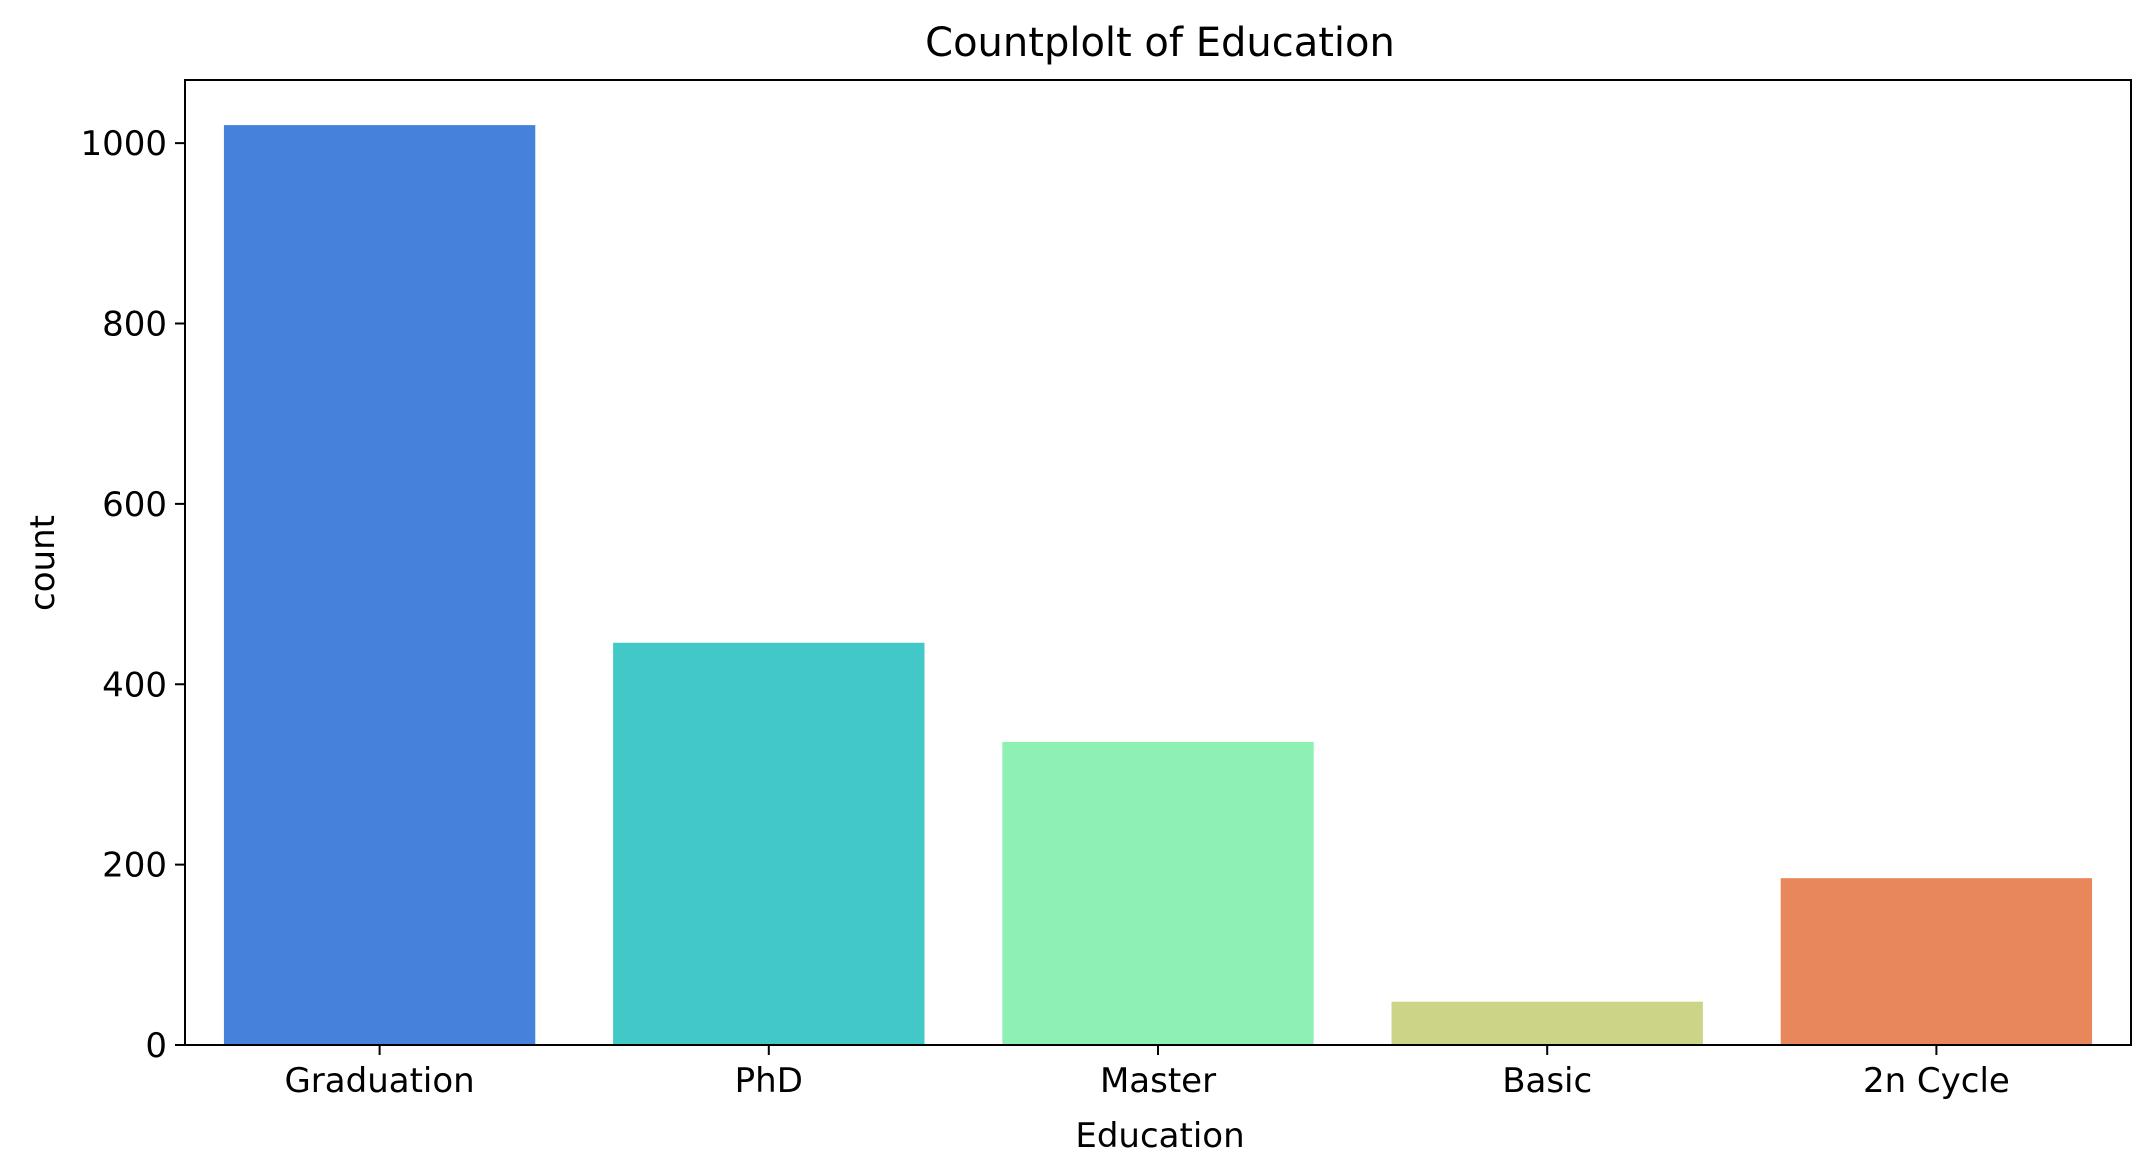 The image size is (2147, 1172). Describe the element at coordinates (1160, 43) in the screenshot. I see `chart-title: Countplolt of Education` at that location.